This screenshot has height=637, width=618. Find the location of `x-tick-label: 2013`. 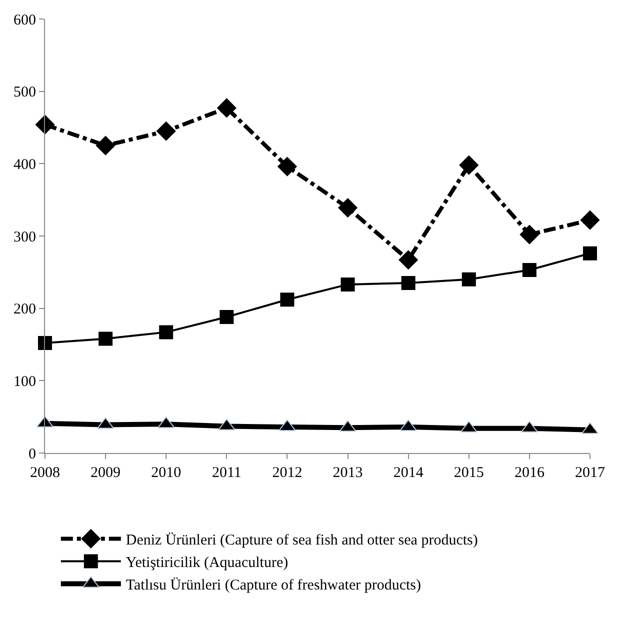

x-tick-label: 2013 is located at coordinates (347, 473).